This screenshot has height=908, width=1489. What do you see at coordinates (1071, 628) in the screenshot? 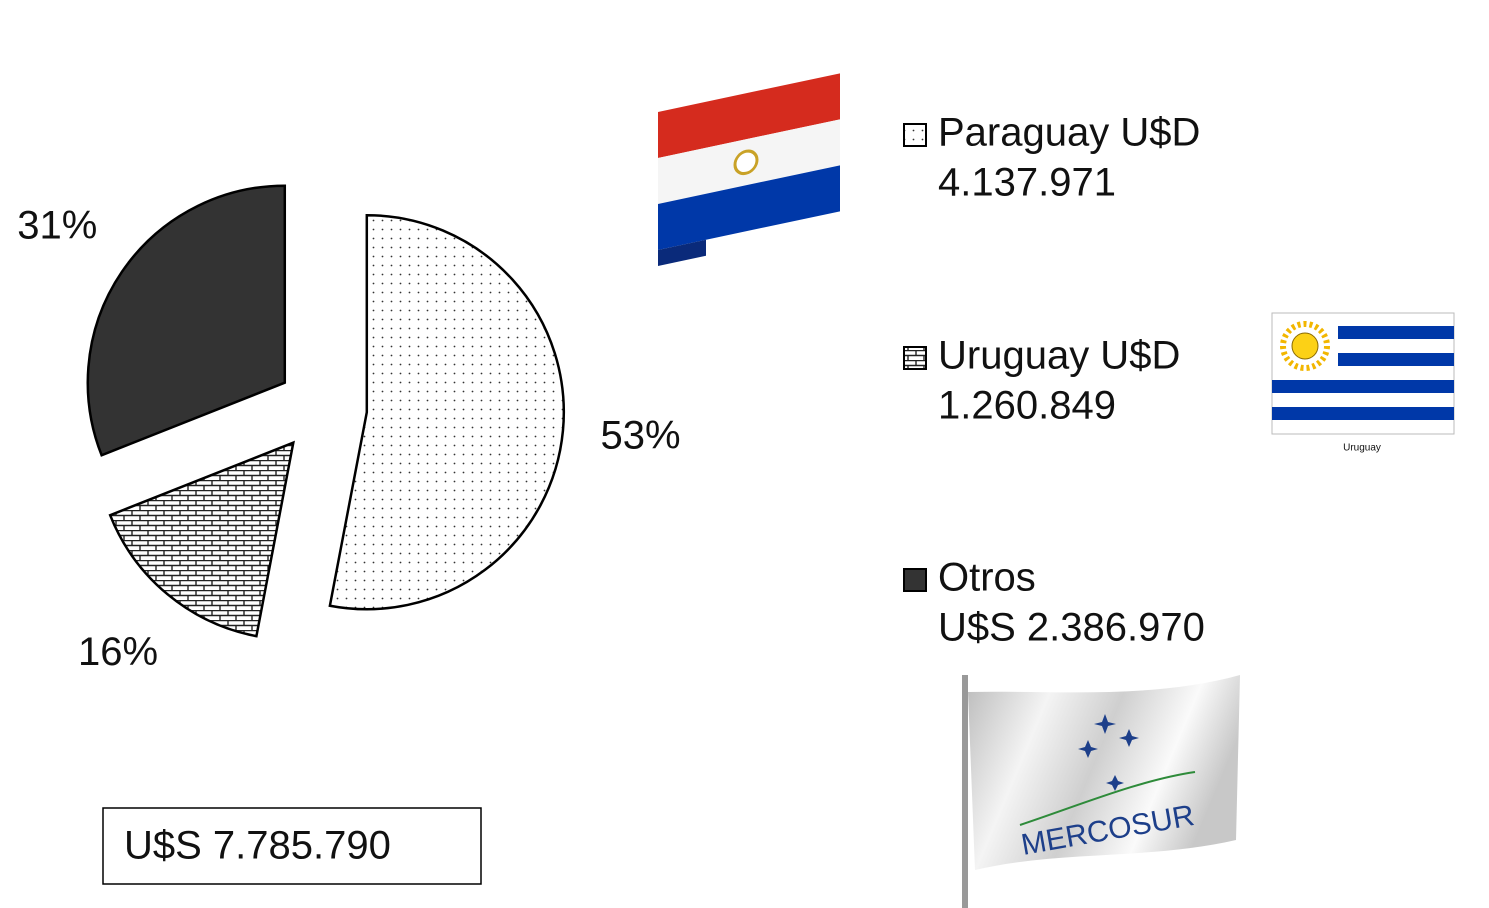
I see `legend-amount: U$S 2.386.970` at bounding box center [1071, 628].